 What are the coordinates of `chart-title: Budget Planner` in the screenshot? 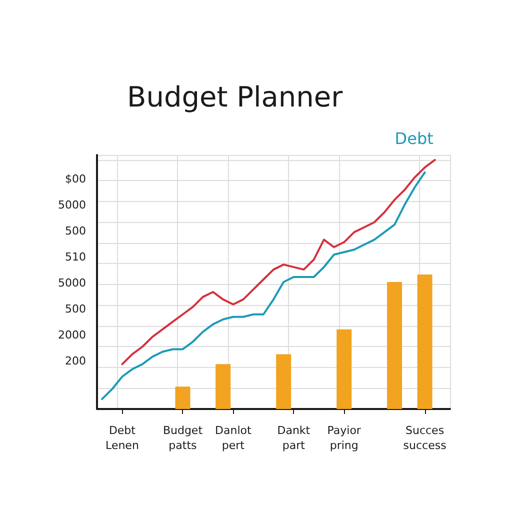 It's located at (235, 97).